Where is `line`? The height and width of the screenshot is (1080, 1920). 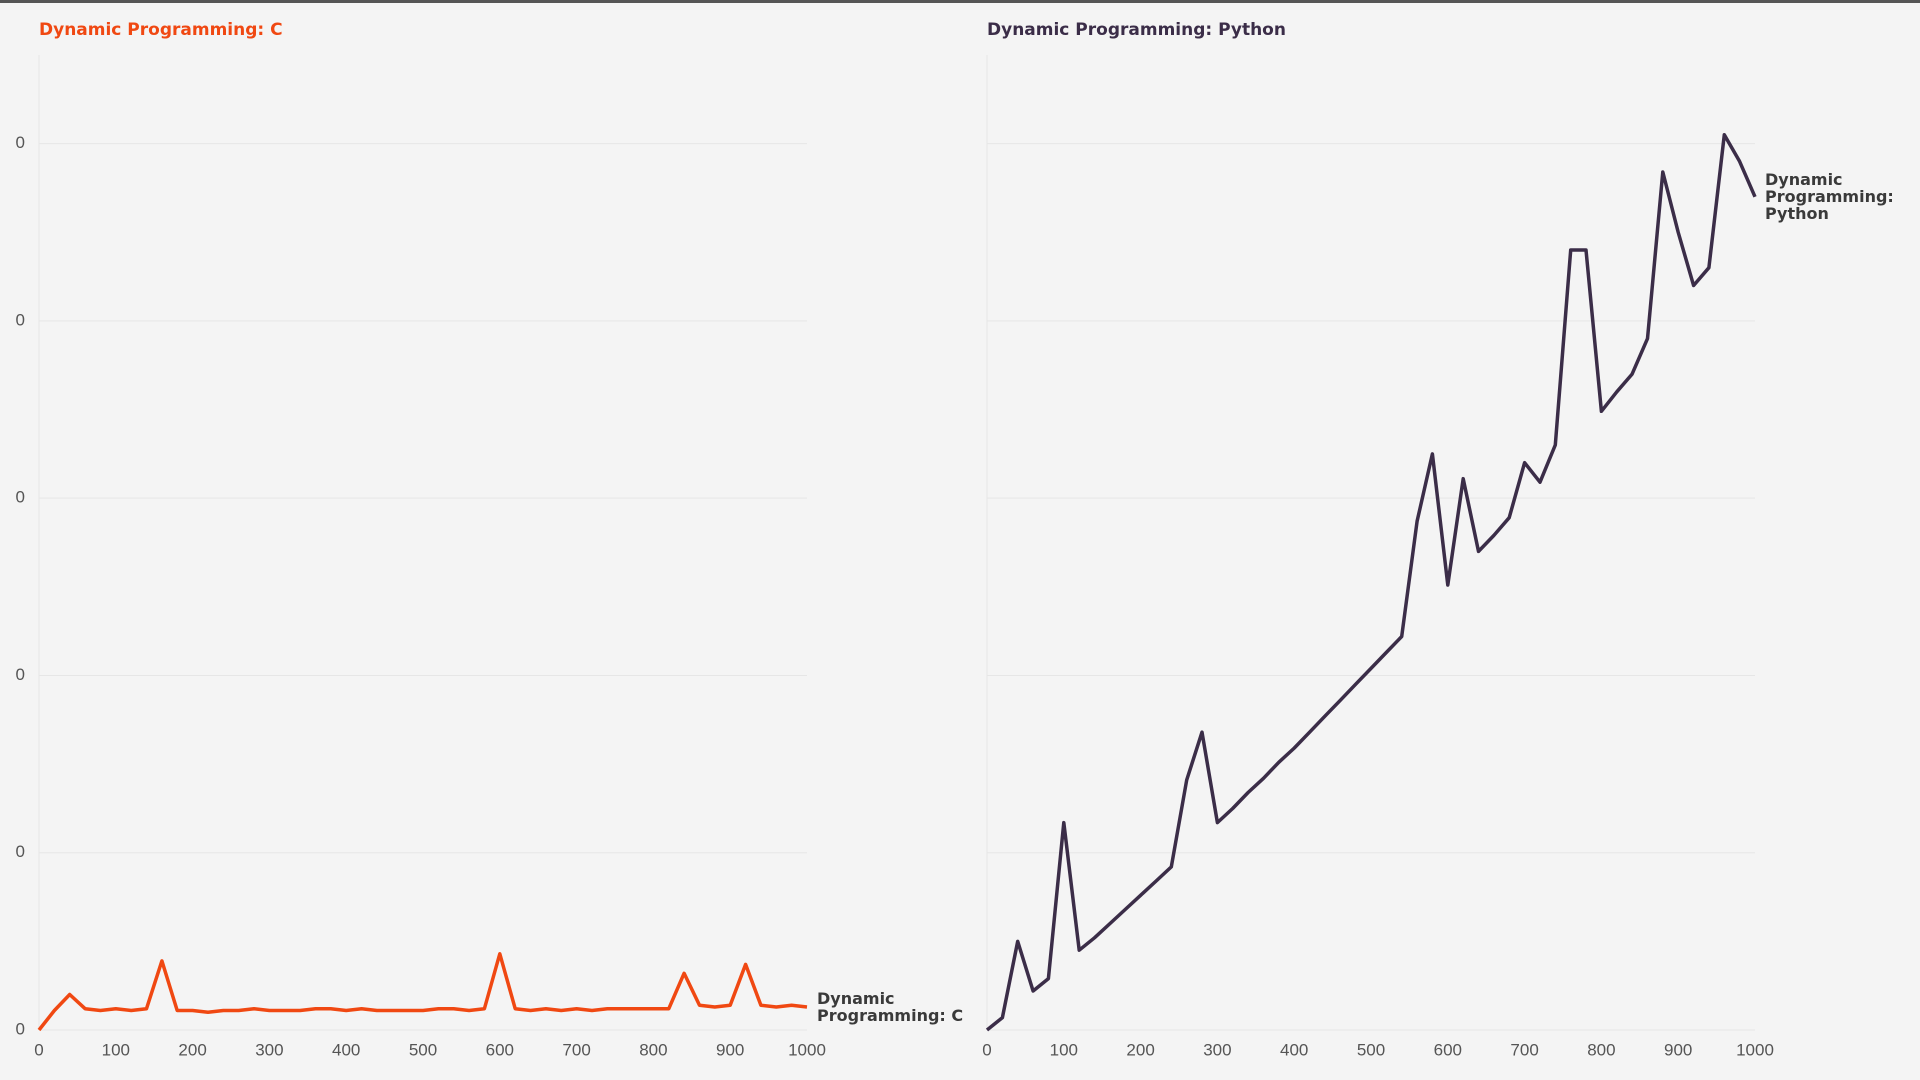 line is located at coordinates (422, 992).